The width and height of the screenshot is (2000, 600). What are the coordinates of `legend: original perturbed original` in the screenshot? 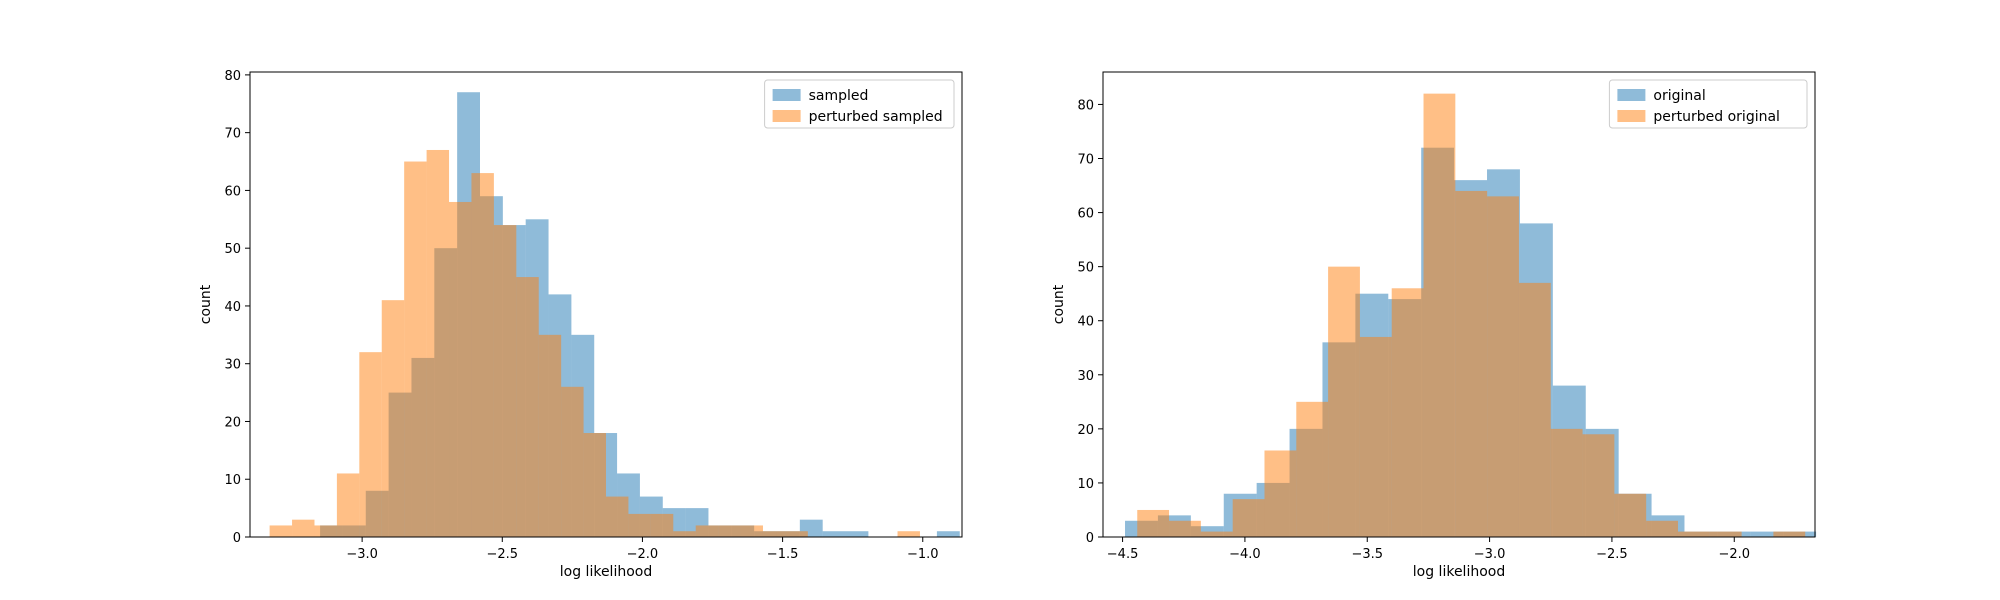 It's located at (1708, 104).